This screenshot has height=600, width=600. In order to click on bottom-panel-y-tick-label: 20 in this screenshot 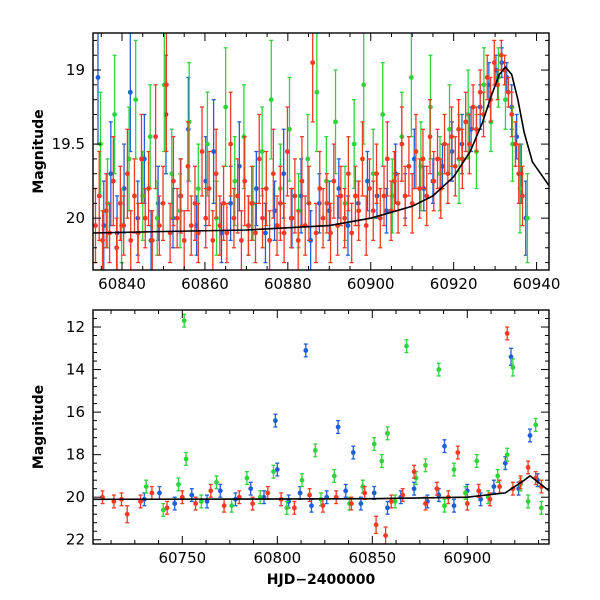, I will do `click(75, 497)`.